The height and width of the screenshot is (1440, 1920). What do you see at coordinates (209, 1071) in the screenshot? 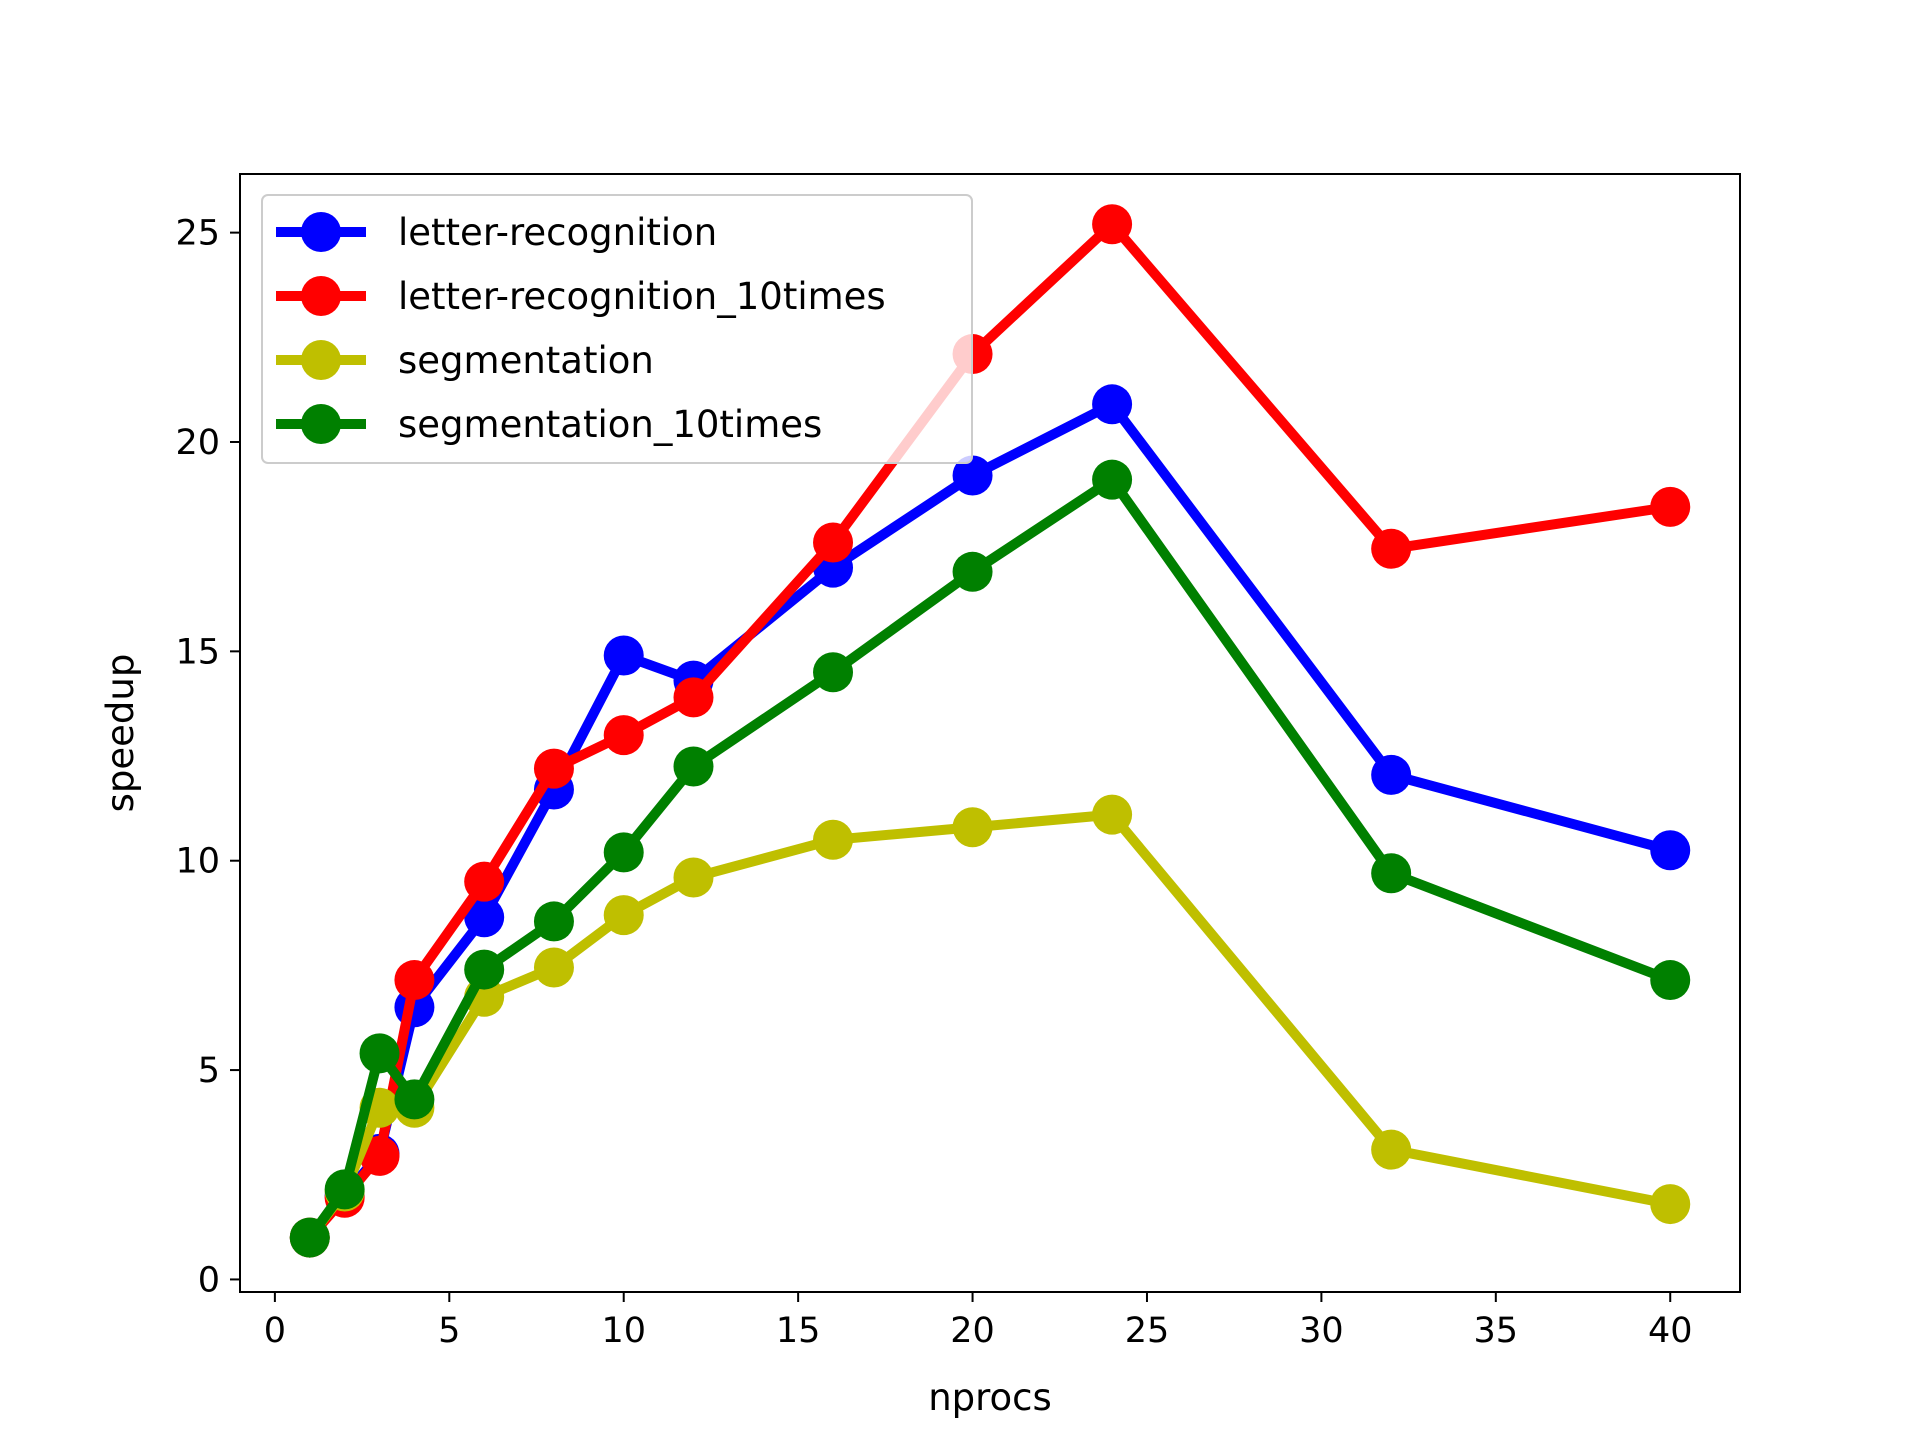
I see `y-tick-label: 5` at bounding box center [209, 1071].